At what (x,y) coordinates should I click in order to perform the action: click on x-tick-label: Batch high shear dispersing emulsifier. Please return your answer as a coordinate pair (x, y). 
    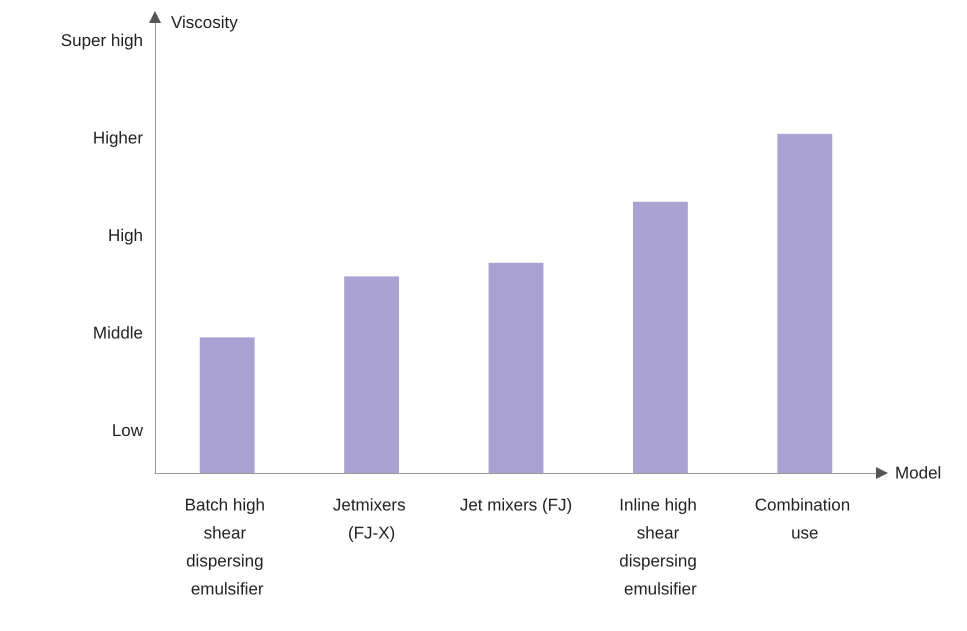
    Looking at the image, I should click on (227, 547).